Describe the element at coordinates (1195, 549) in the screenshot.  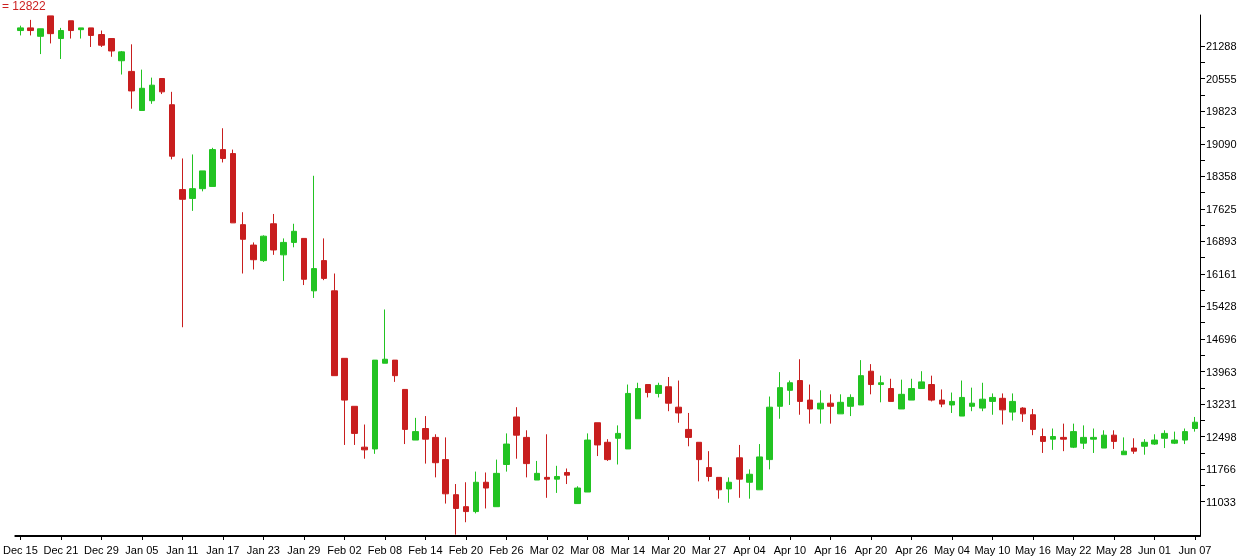
I see `x-tick-label: Jun 07` at that location.